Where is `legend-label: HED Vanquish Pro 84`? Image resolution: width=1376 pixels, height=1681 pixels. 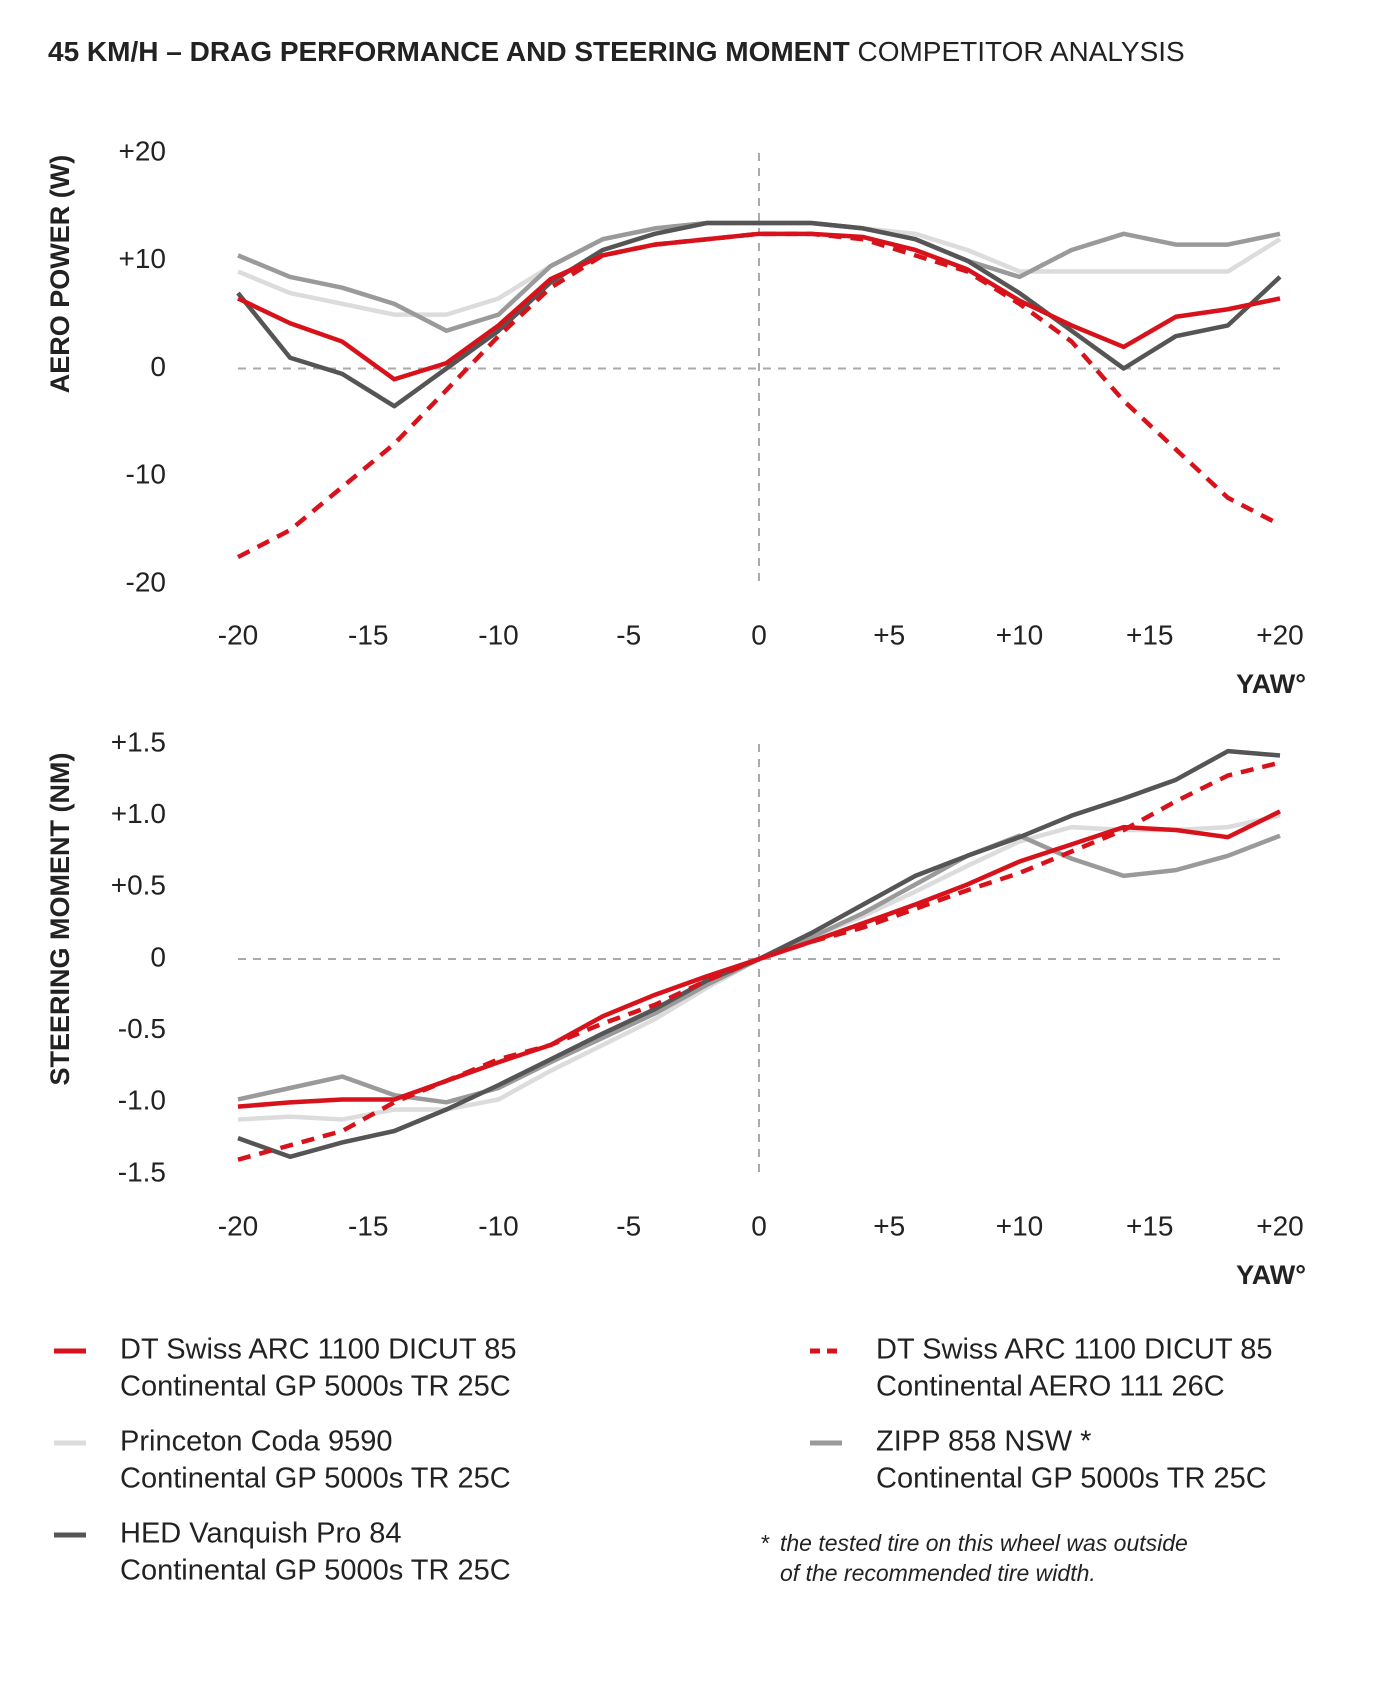
legend-label: HED Vanquish Pro 84 is located at coordinates (261, 1534).